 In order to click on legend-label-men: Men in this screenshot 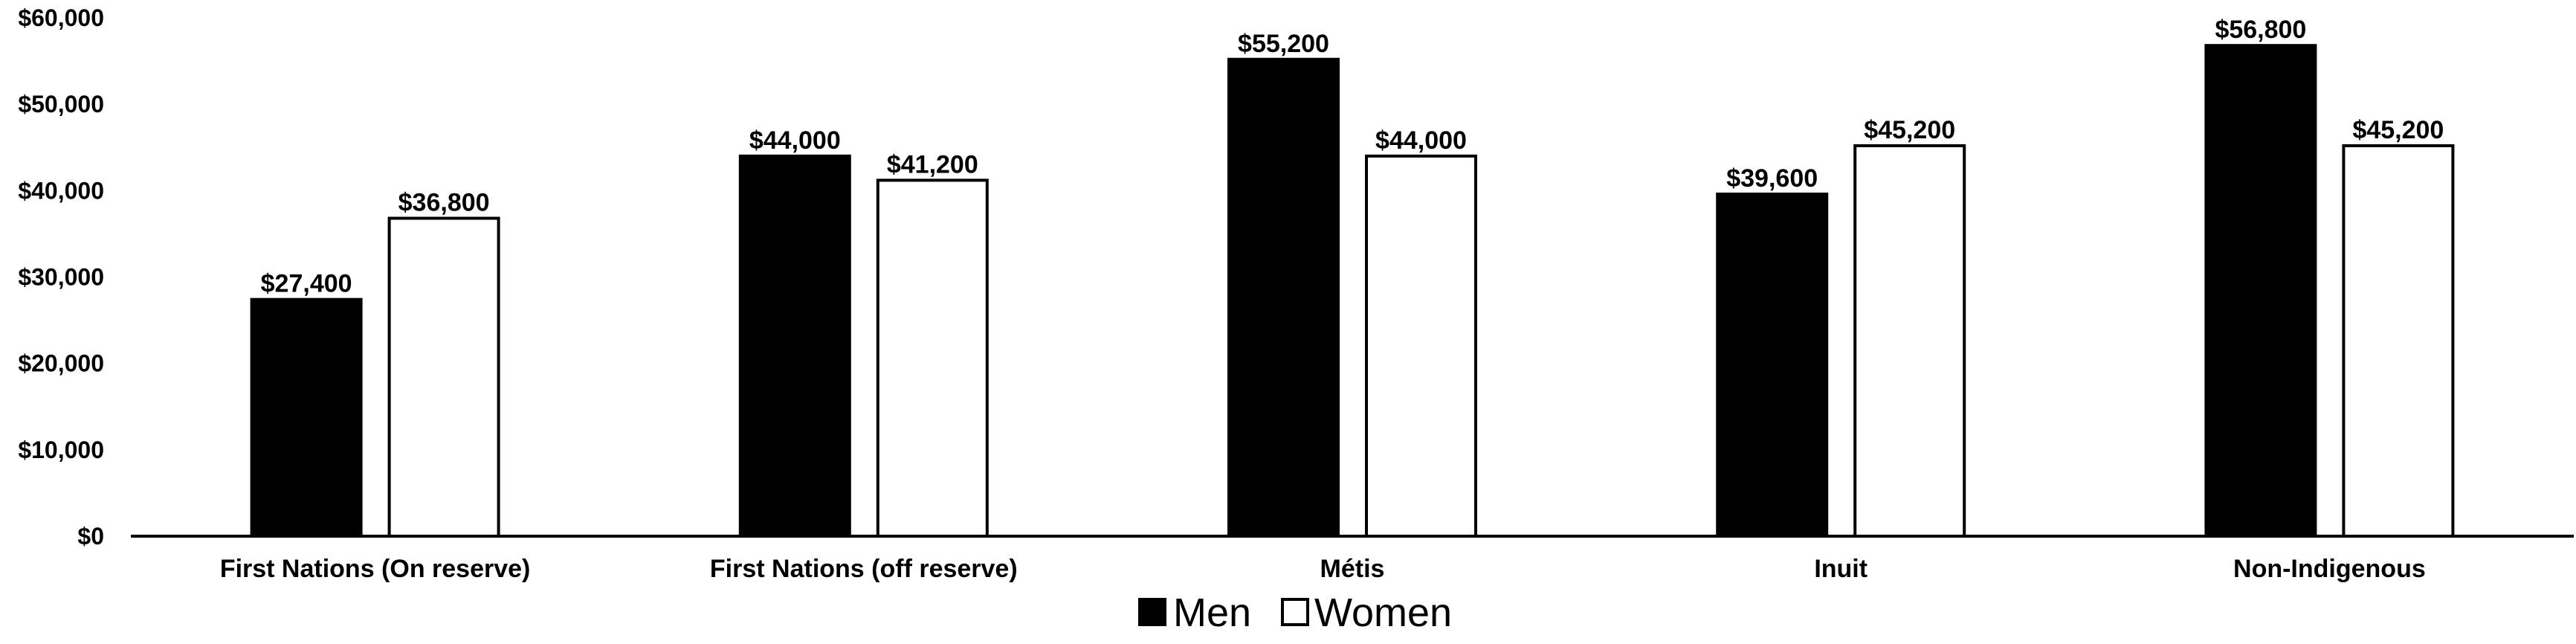, I will do `click(1212, 612)`.